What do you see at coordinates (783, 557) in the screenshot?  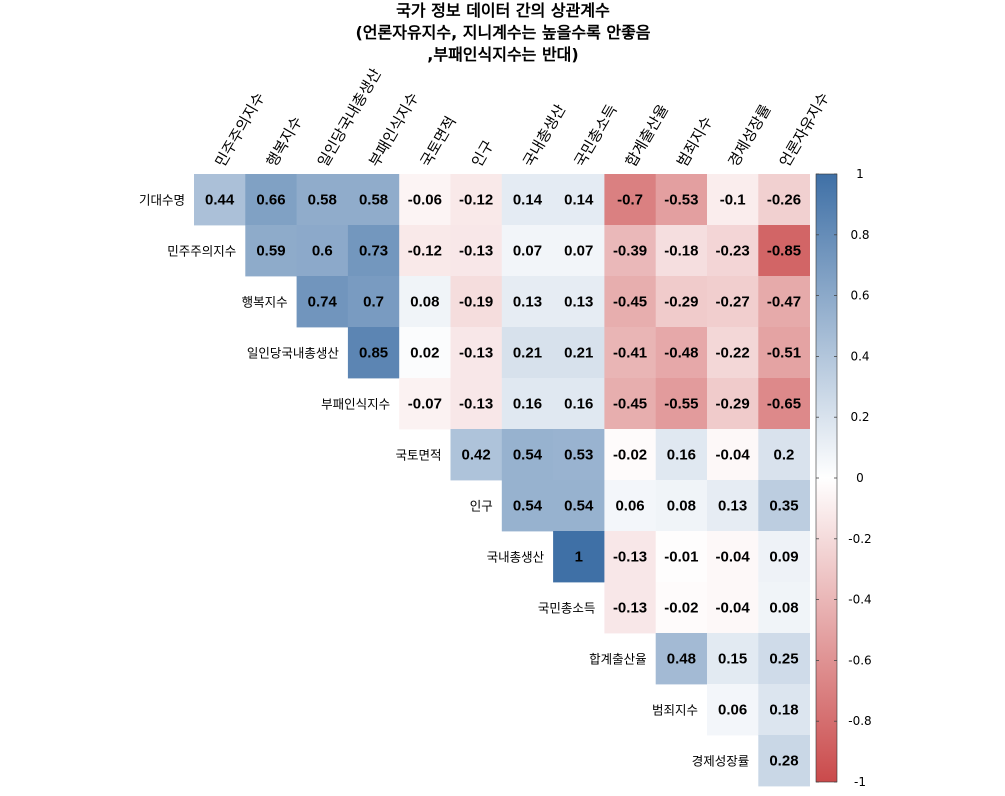 I see `cell-value-label: 0.09` at bounding box center [783, 557].